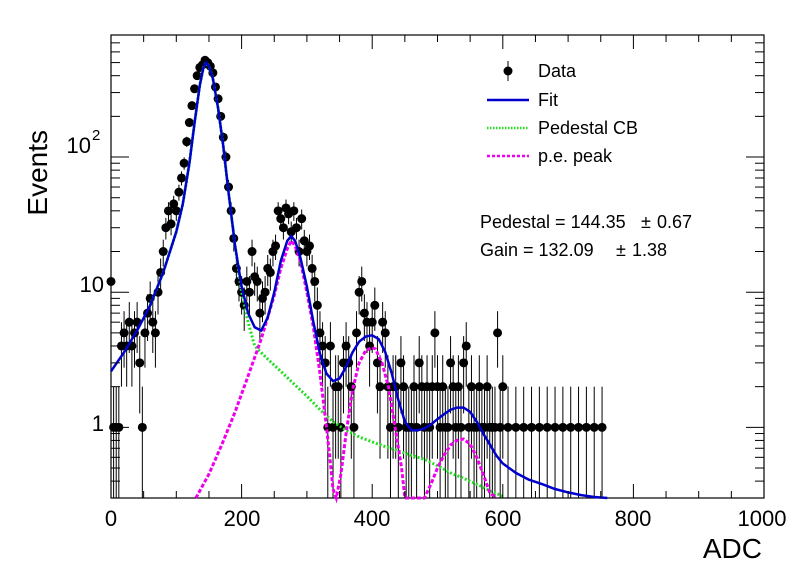 The width and height of the screenshot is (796, 572). Describe the element at coordinates (762, 518) in the screenshot. I see `x-tick-label-1000: 1000` at that location.